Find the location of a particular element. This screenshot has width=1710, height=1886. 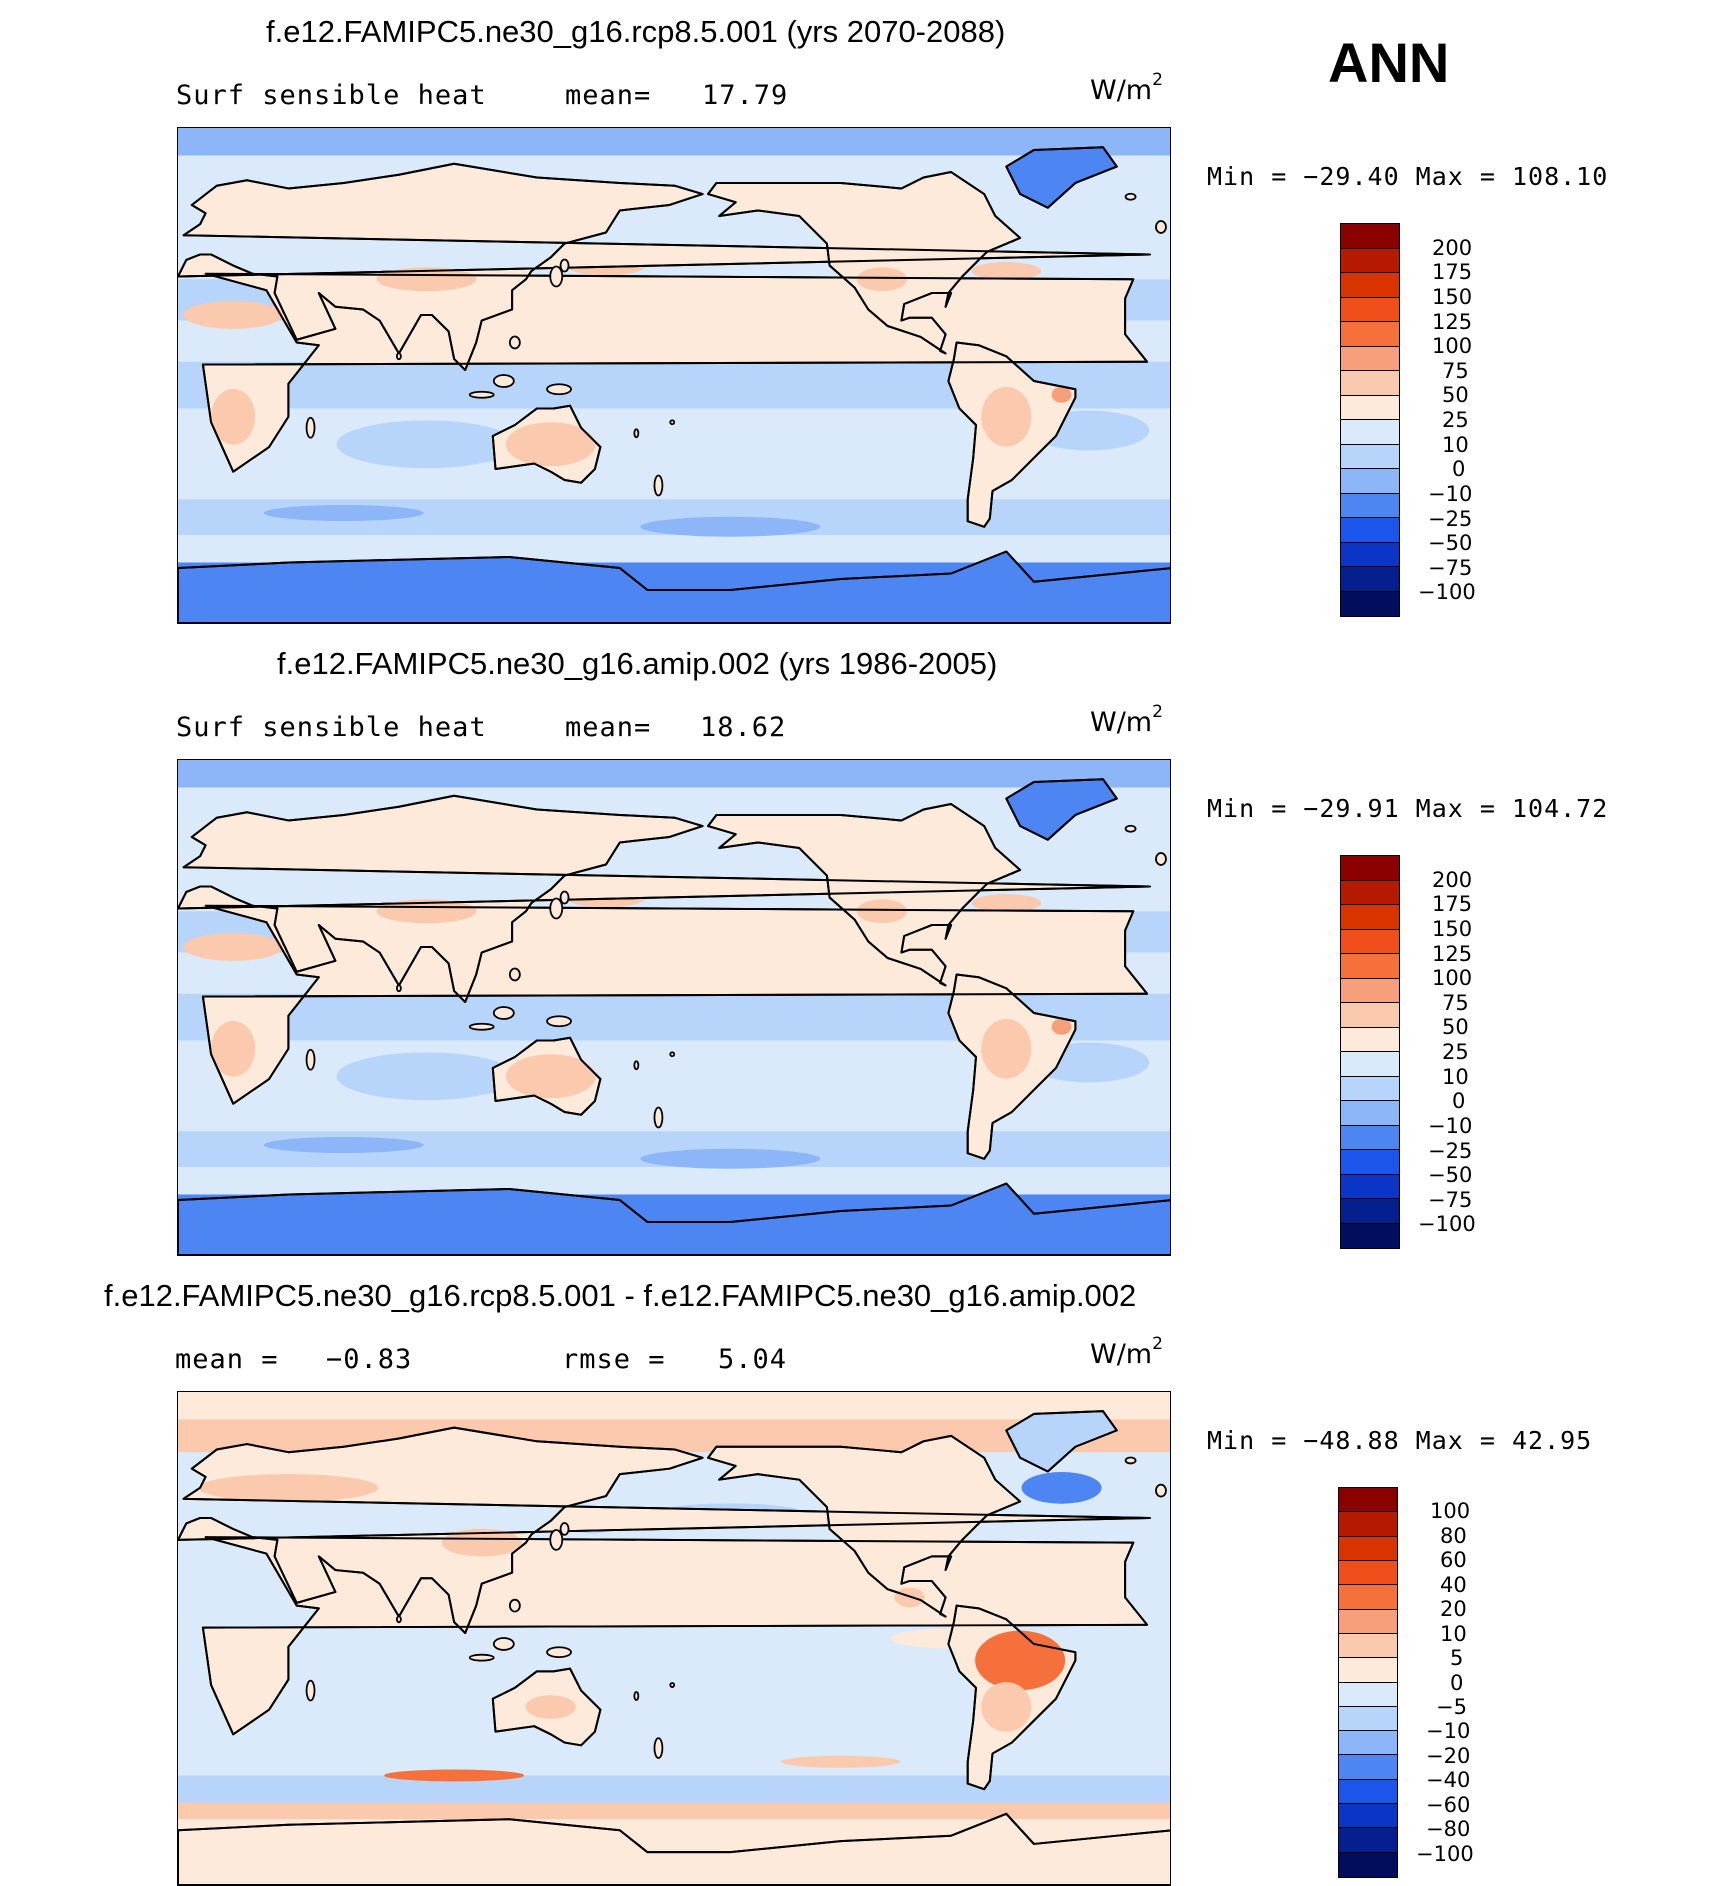

panel-3-min-max: Min = −48.88 Max = 42.95 is located at coordinates (1400, 1440).